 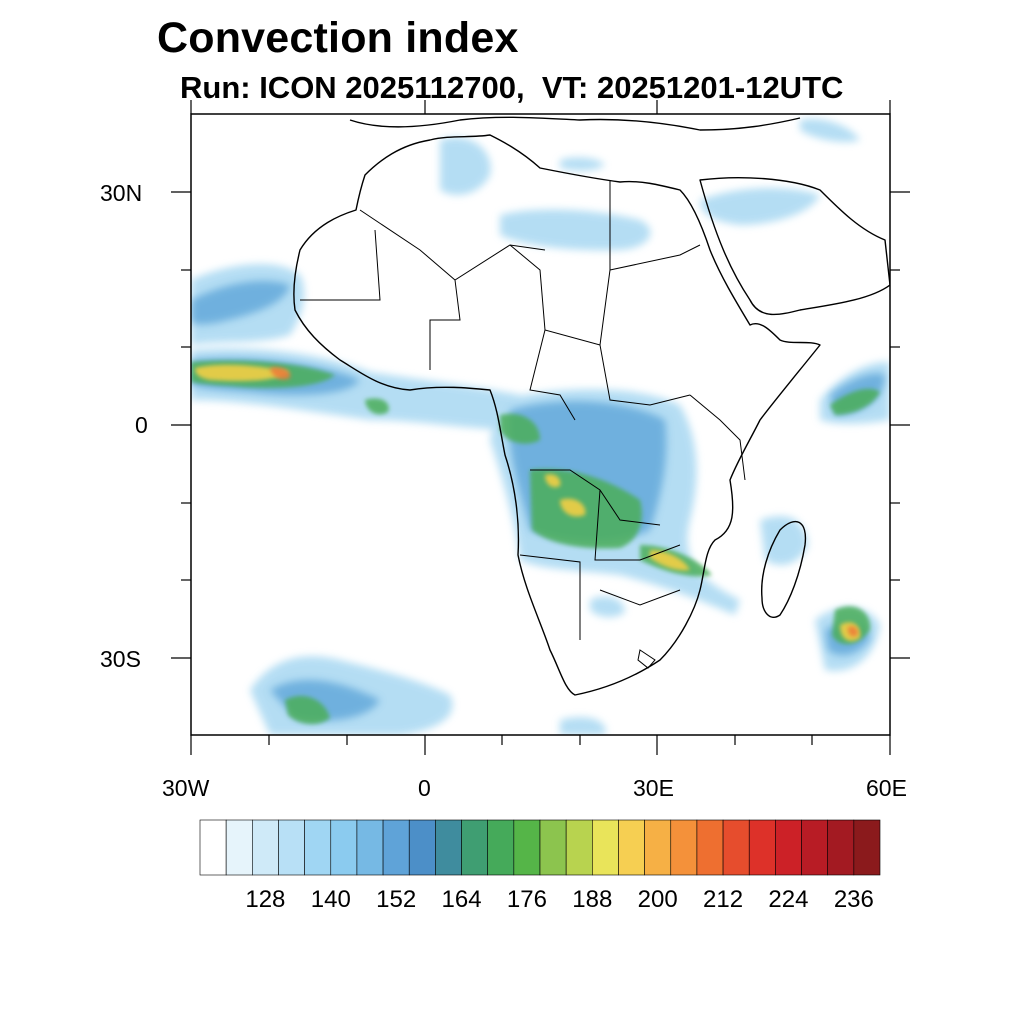 I want to click on colorbar-label: 236, so click(x=853, y=899).